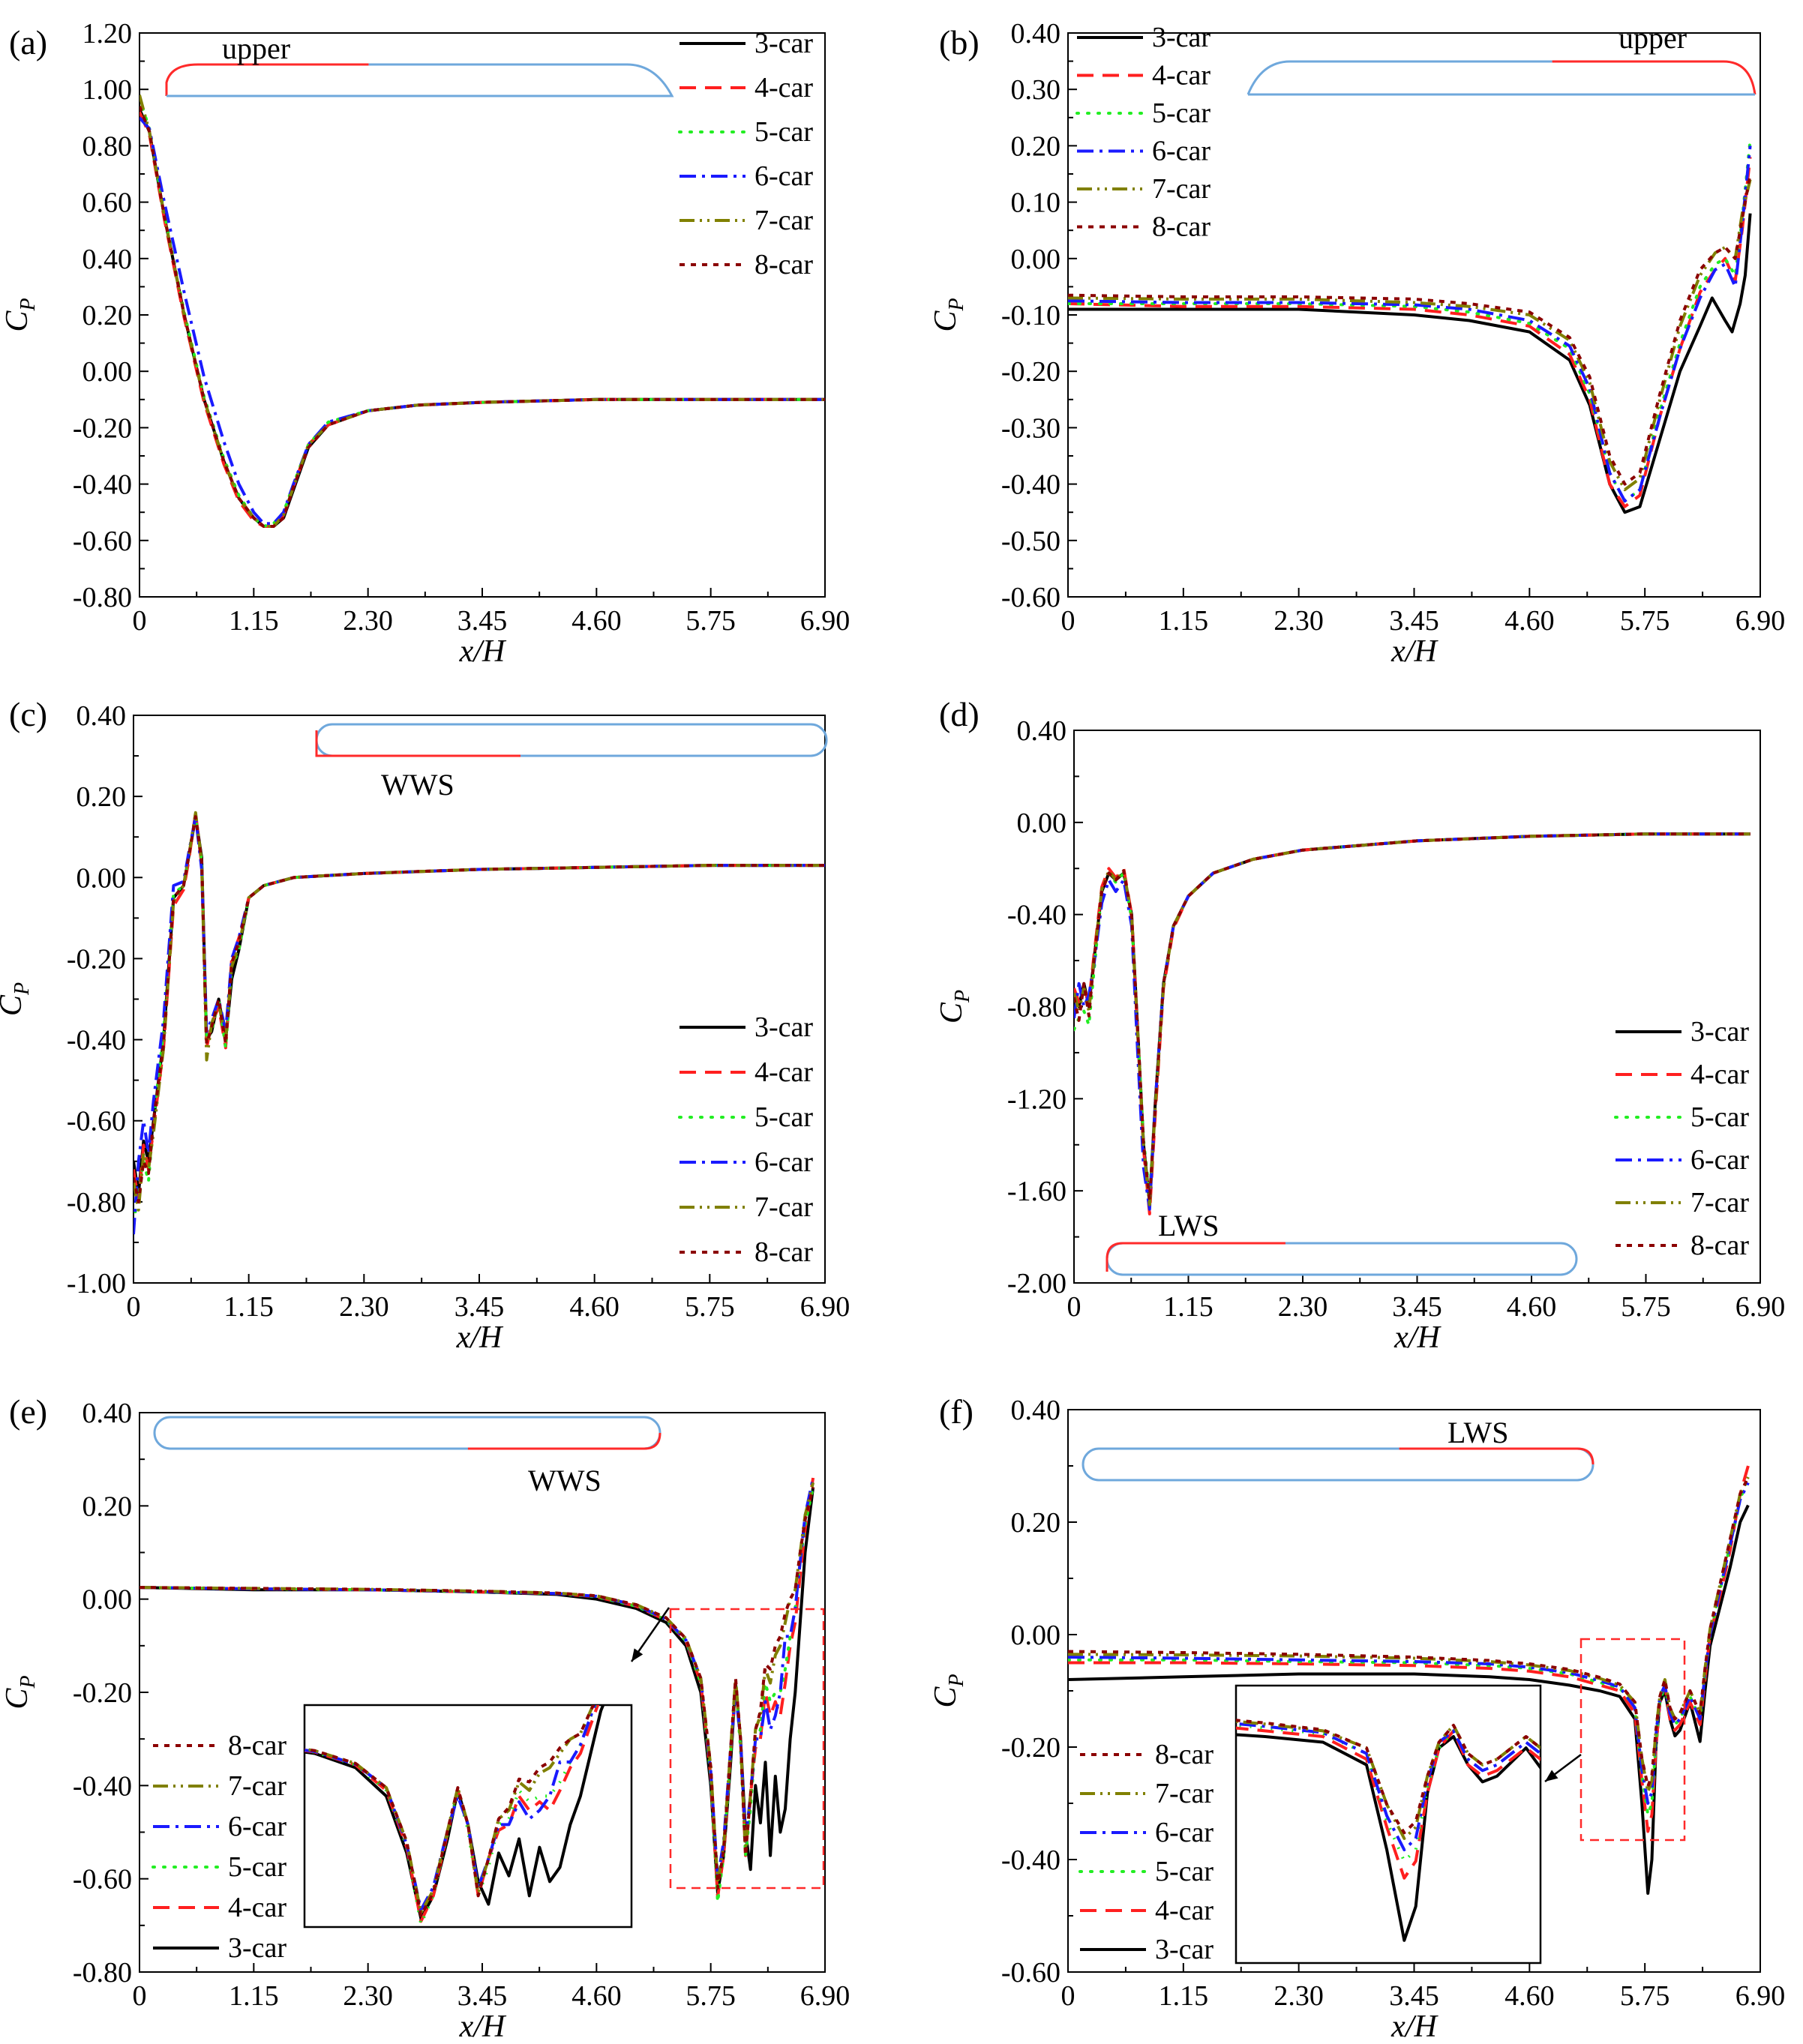 Image resolution: width=1803 pixels, height=2044 pixels. What do you see at coordinates (107, 90) in the screenshot?
I see `y-tick-label: 1.00` at bounding box center [107, 90].